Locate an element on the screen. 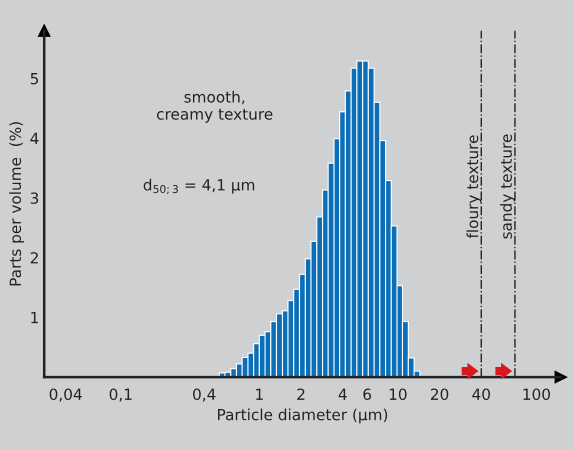 This screenshot has height=450, width=574. x-tick-label: 20 is located at coordinates (439, 394).